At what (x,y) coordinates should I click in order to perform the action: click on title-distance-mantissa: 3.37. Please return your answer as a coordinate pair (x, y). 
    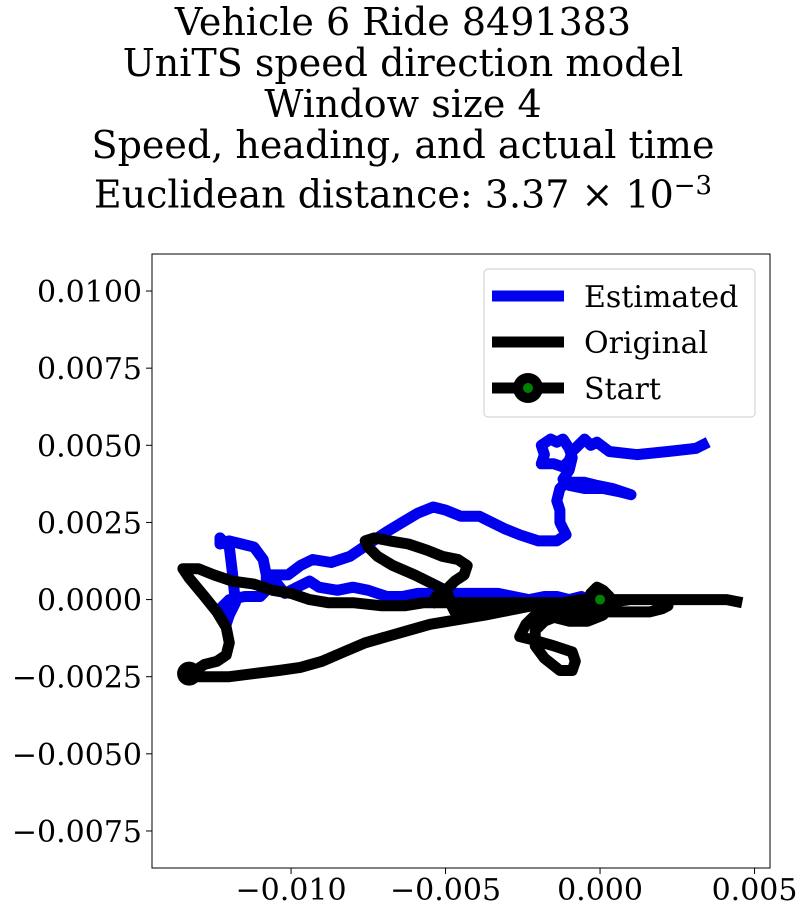
    Looking at the image, I should click on (527, 194).